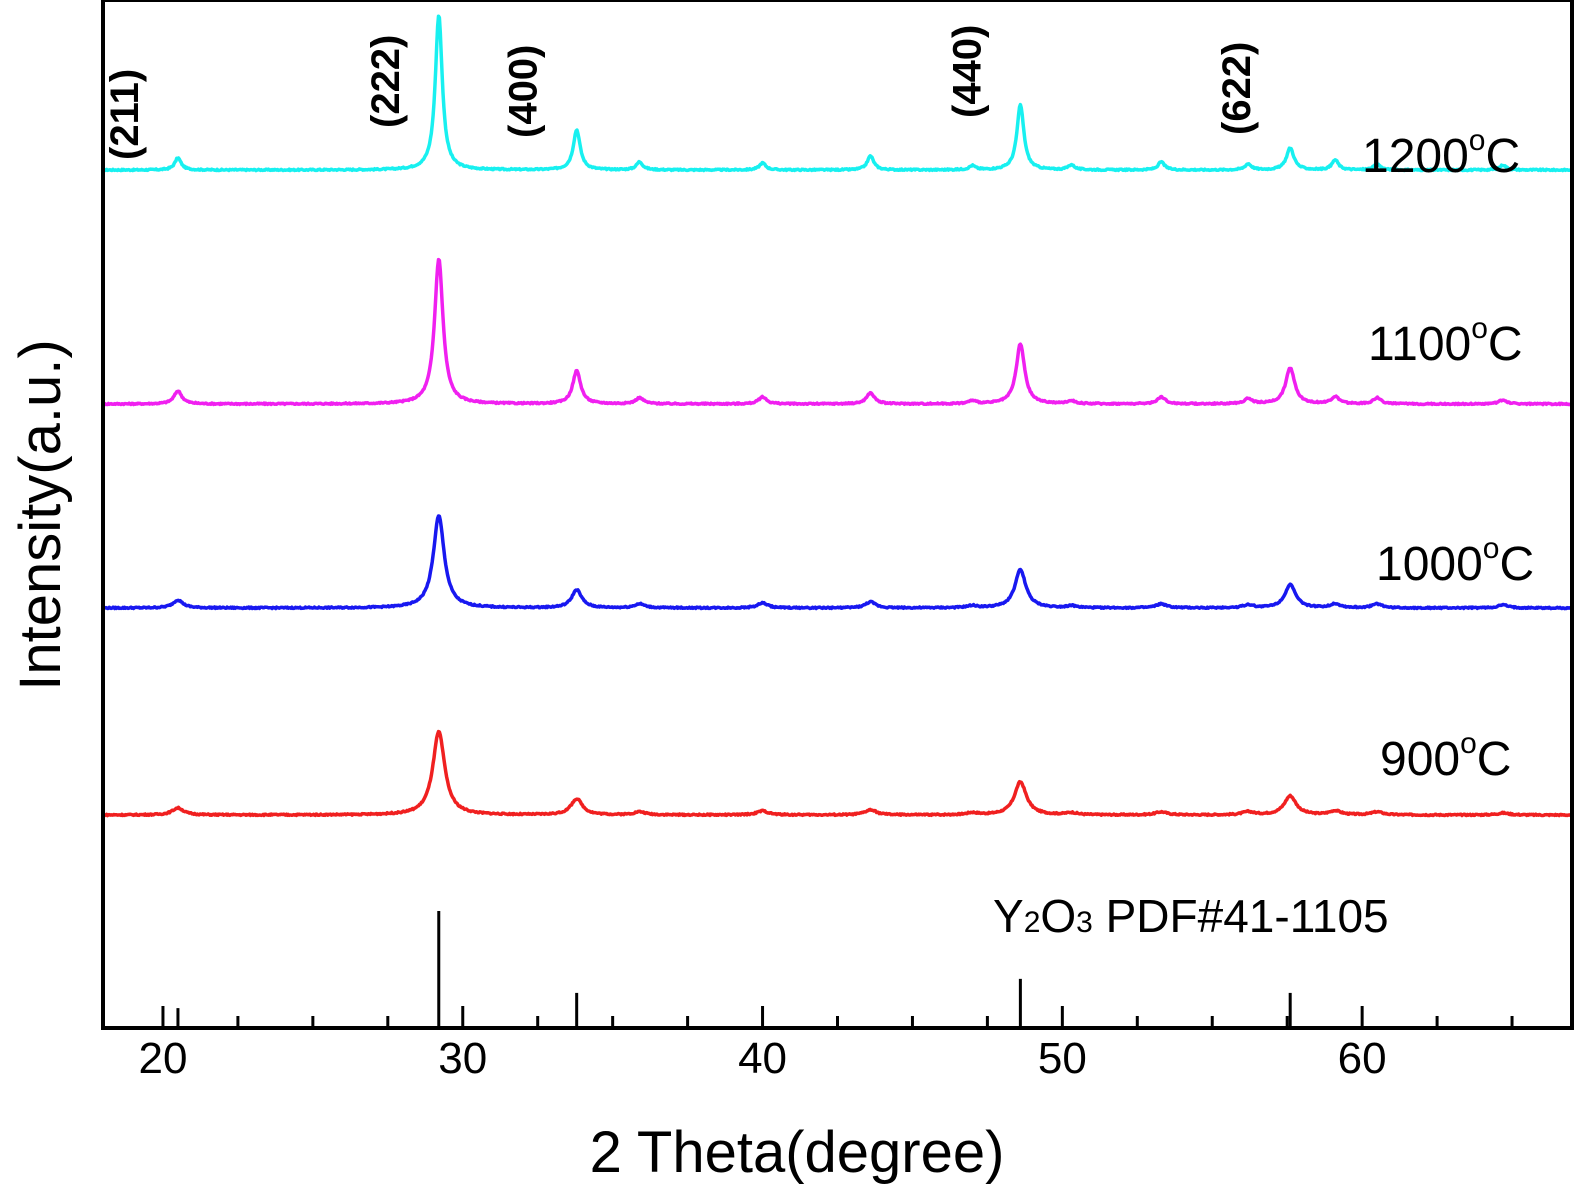 Image resolution: width=1575 pixels, height=1195 pixels. I want to click on x-axis-title: 2 Theta(degree), so click(797, 1152).